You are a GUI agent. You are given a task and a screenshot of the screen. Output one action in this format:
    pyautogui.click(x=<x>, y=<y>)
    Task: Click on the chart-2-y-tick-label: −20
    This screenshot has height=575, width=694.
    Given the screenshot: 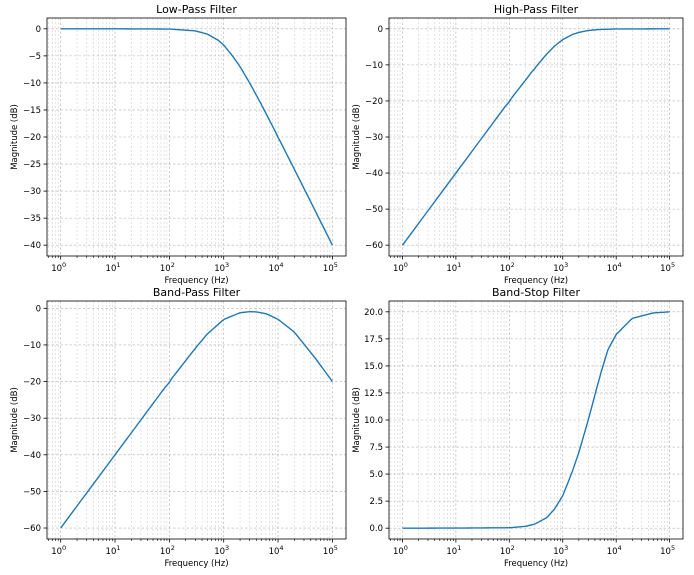 What is the action you would take?
    pyautogui.click(x=32, y=383)
    